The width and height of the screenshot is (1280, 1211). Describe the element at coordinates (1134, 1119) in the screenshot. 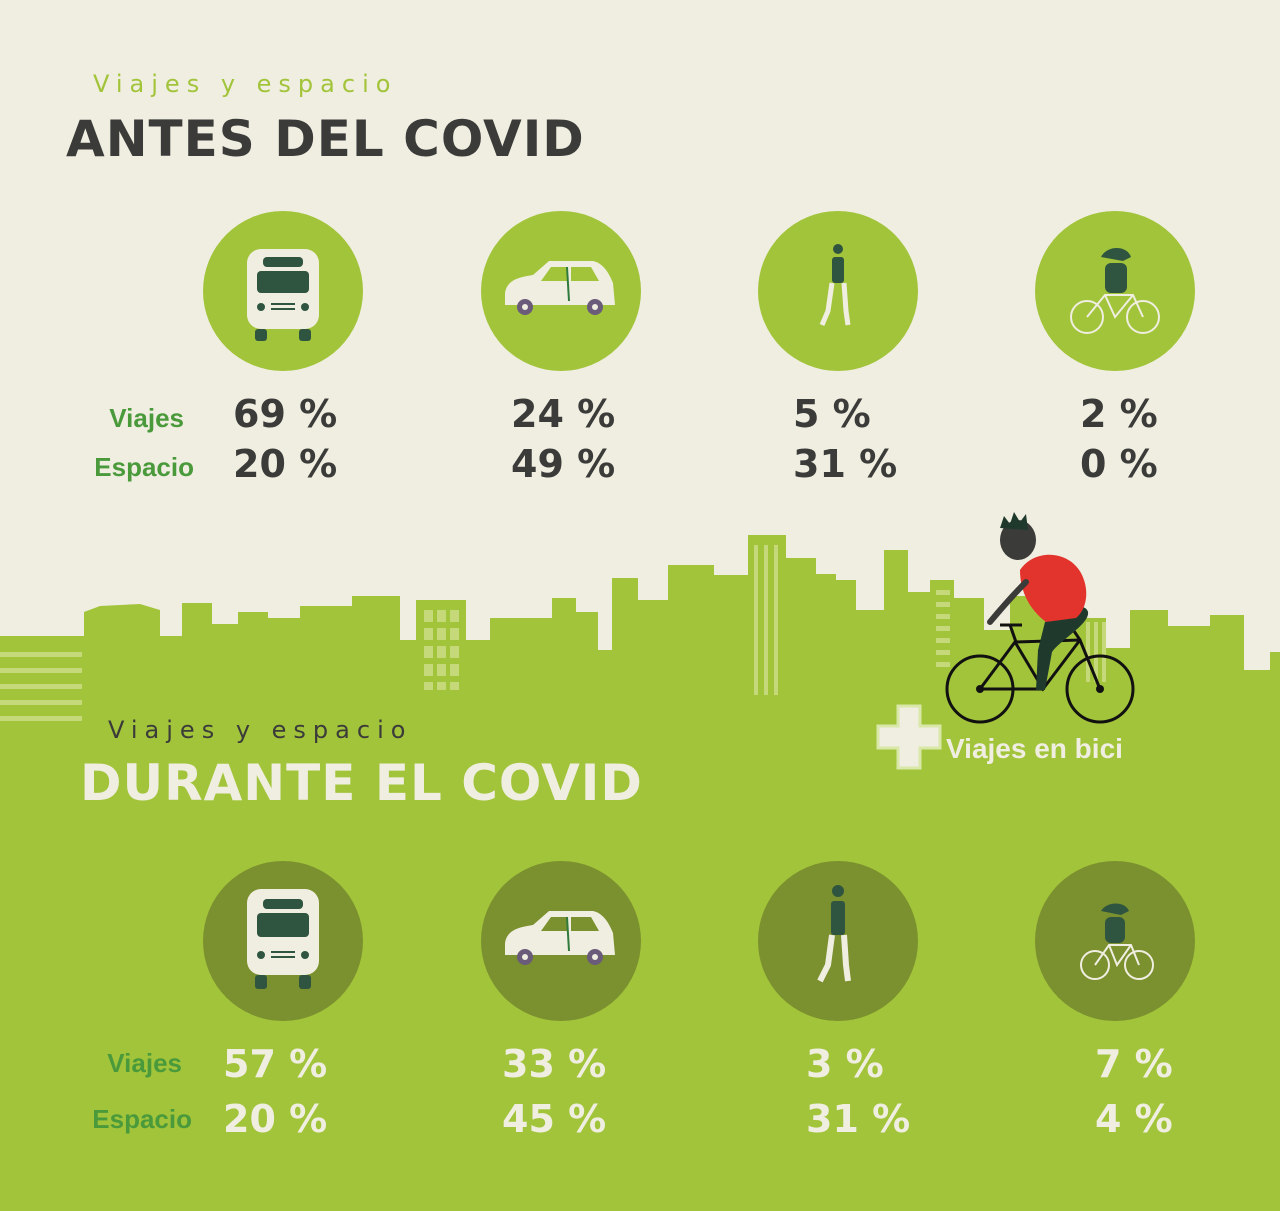

I see `durante-bike-espacio: 4 %` at that location.